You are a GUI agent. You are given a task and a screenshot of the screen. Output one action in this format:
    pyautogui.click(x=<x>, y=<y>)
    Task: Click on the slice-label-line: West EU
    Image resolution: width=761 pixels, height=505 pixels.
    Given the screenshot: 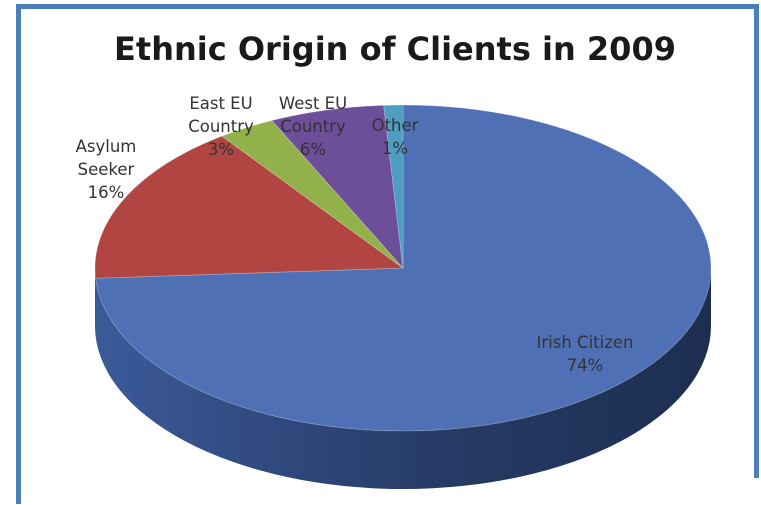 What is the action you would take?
    pyautogui.click(x=313, y=103)
    